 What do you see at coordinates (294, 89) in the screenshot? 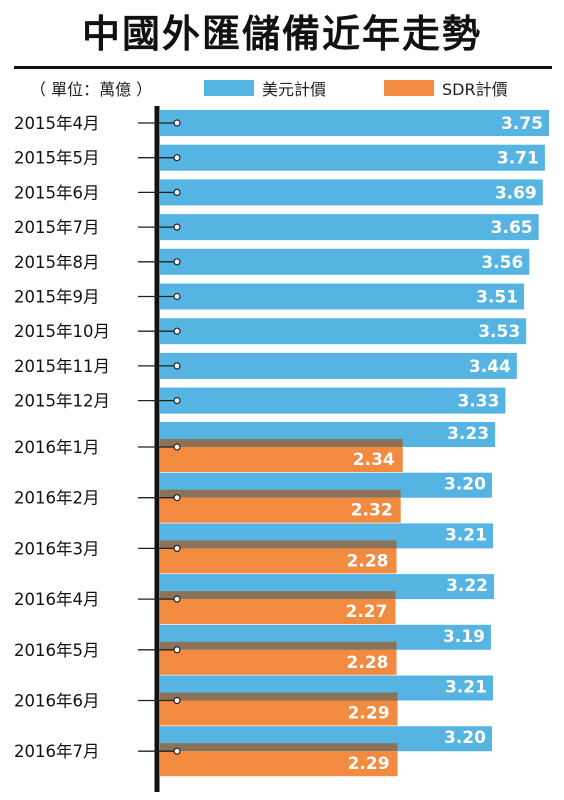
I see `legend-label-usd: 美元計價` at bounding box center [294, 89].